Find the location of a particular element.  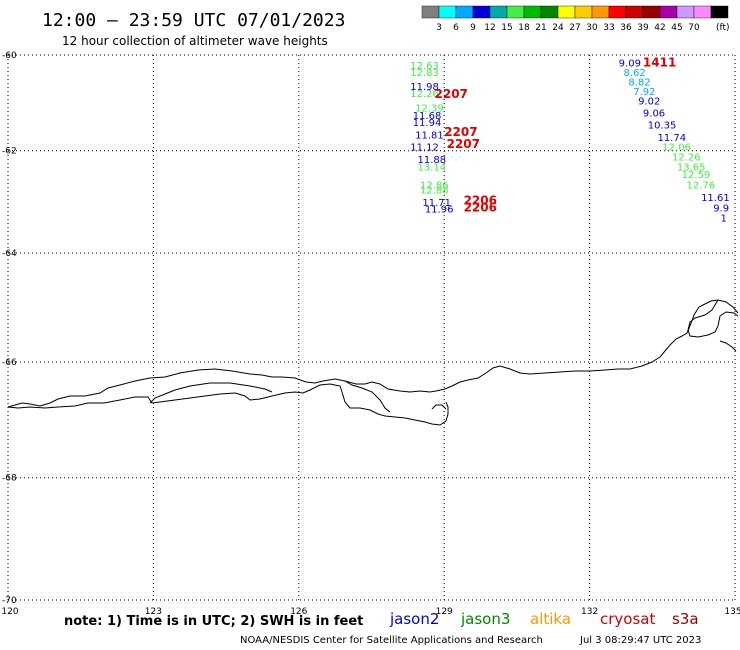

wave-height-value: 13.65 is located at coordinates (691, 168).